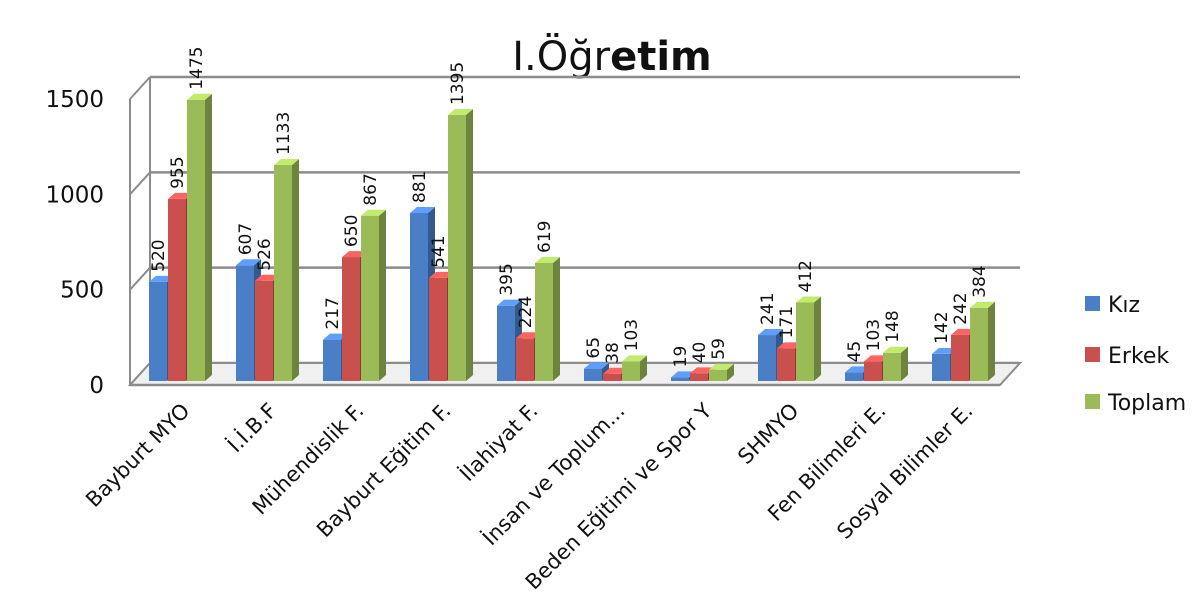 This screenshot has width=1200, height=611. Describe the element at coordinates (1124, 305) in the screenshot. I see `legend-label: Kız` at that location.